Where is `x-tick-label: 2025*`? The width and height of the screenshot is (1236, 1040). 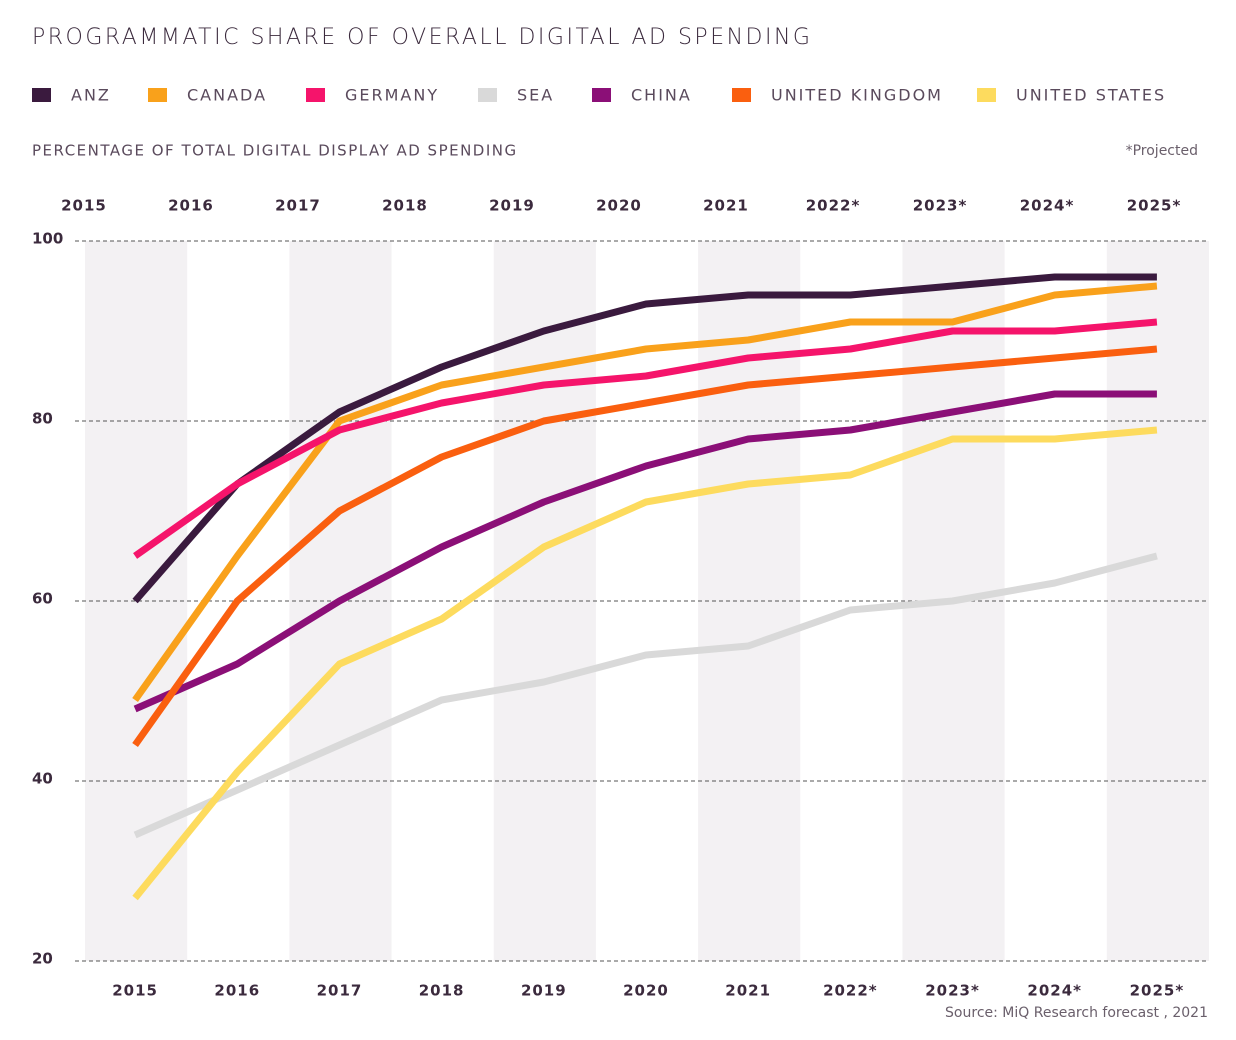
x-tick-label: 2025* is located at coordinates (1157, 991).